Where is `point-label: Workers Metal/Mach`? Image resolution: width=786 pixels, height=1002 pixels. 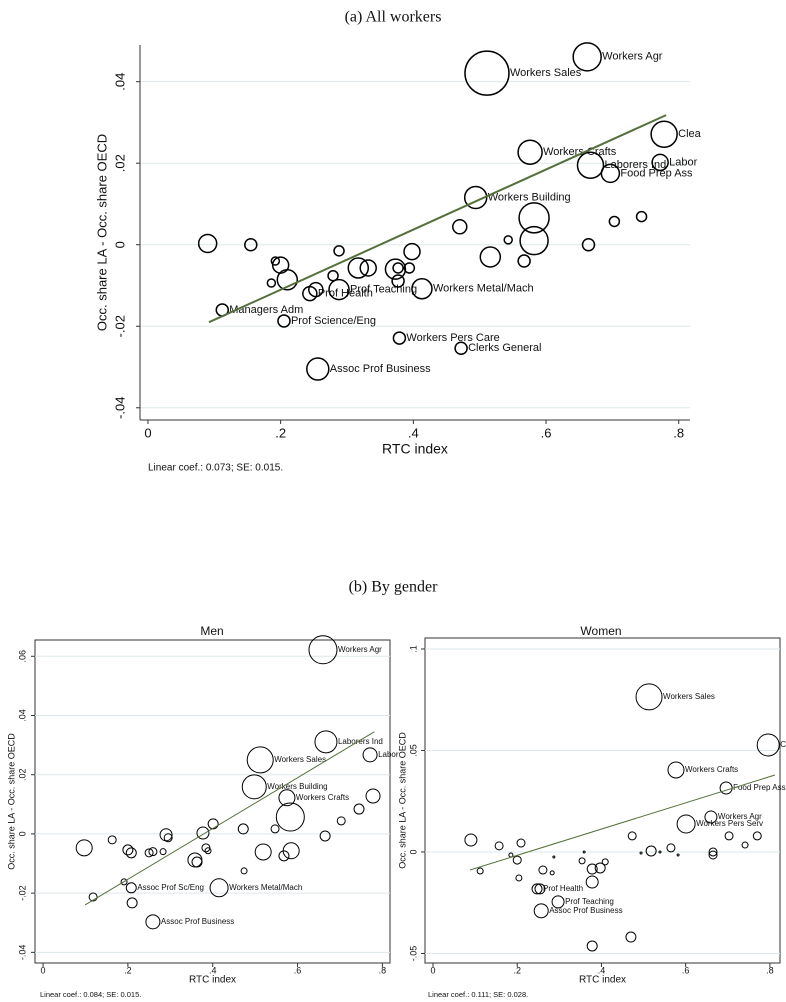 point-label: Workers Metal/Mach is located at coordinates (265, 887).